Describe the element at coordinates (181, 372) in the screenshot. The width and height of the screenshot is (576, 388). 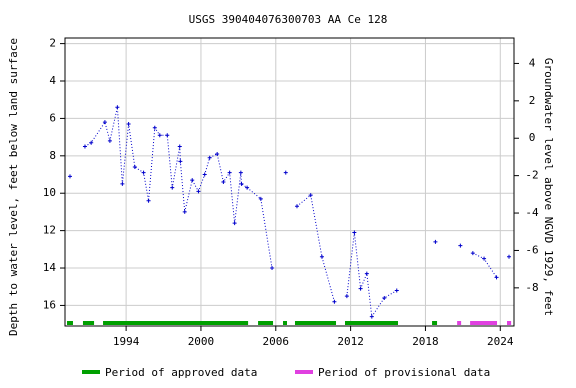
I see `legend-label: Period of approved data` at that location.